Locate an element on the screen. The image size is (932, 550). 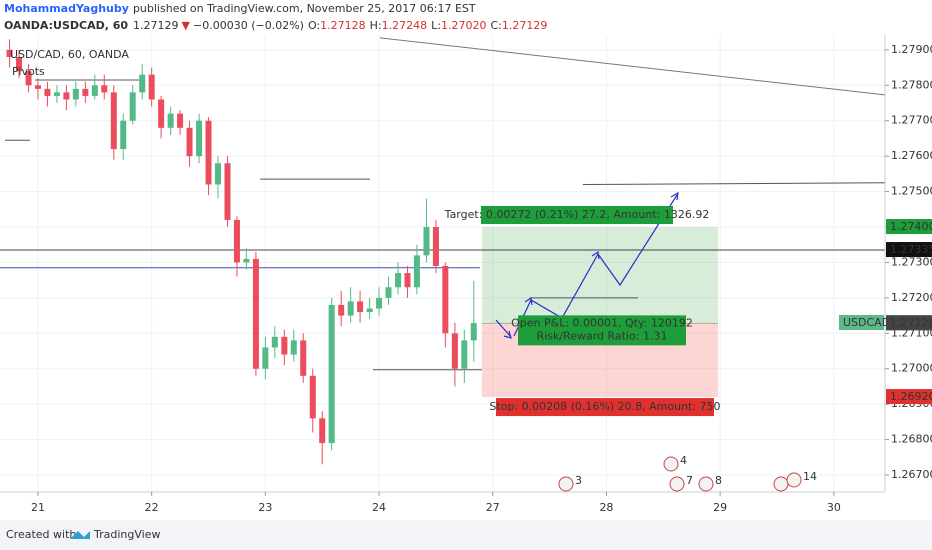
ohlc-value: 1.27248 is located at coordinates (405, 25).